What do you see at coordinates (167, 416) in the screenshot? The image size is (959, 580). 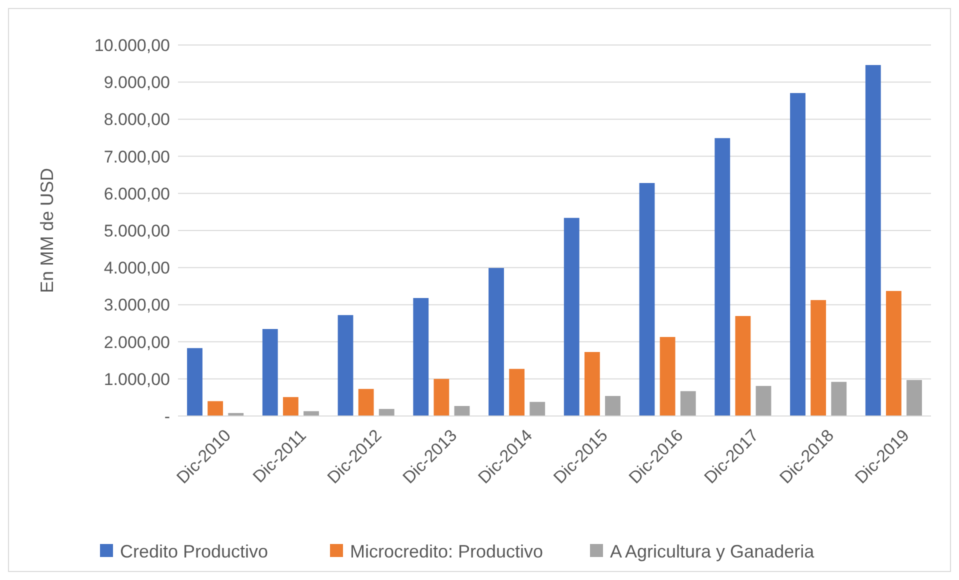 I see `y-tick-label: -` at bounding box center [167, 416].